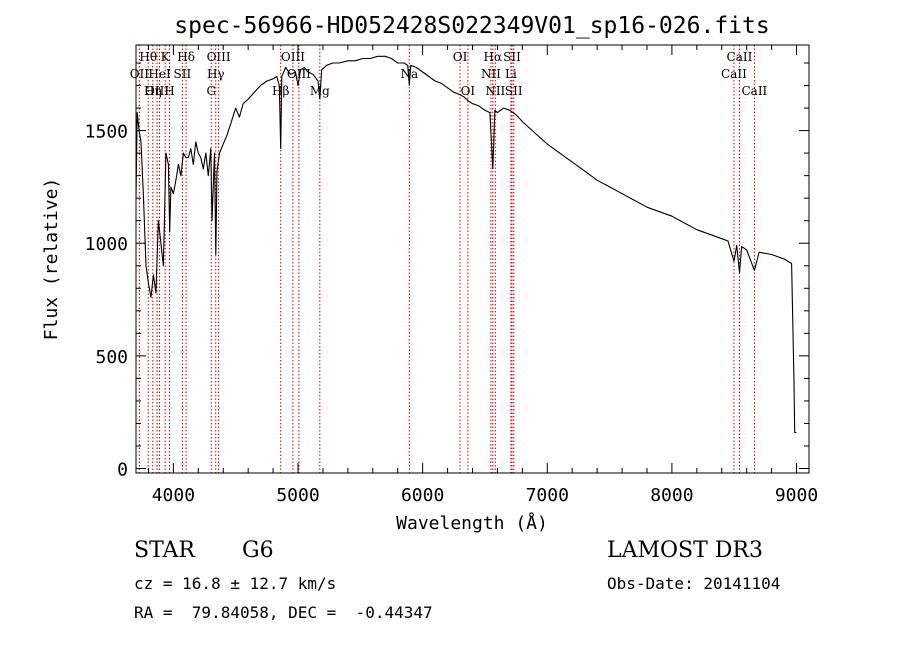 The width and height of the screenshot is (900, 649). Describe the element at coordinates (694, 583) in the screenshot. I see `observation-date: Obs-Date: 20141104` at that location.